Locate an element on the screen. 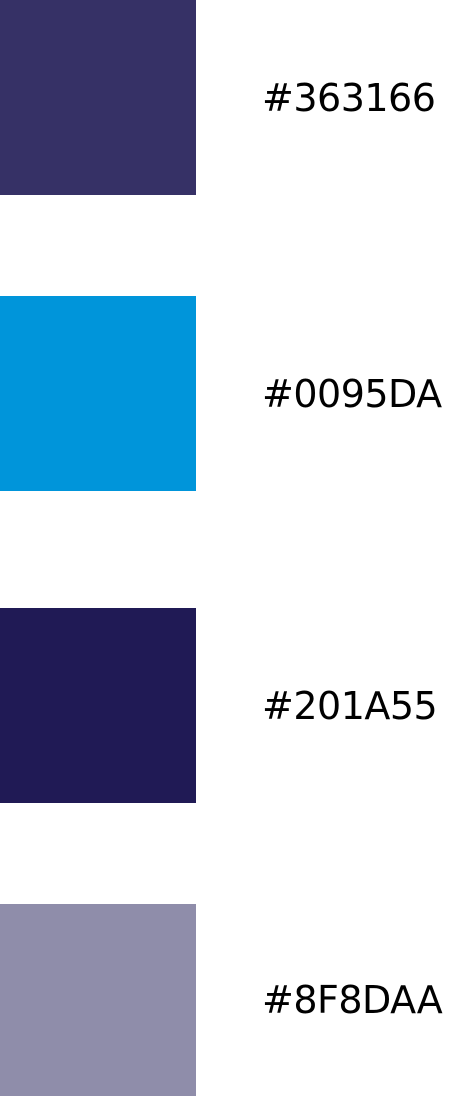  hex-code-label: #8F8DAA is located at coordinates (352, 1000).